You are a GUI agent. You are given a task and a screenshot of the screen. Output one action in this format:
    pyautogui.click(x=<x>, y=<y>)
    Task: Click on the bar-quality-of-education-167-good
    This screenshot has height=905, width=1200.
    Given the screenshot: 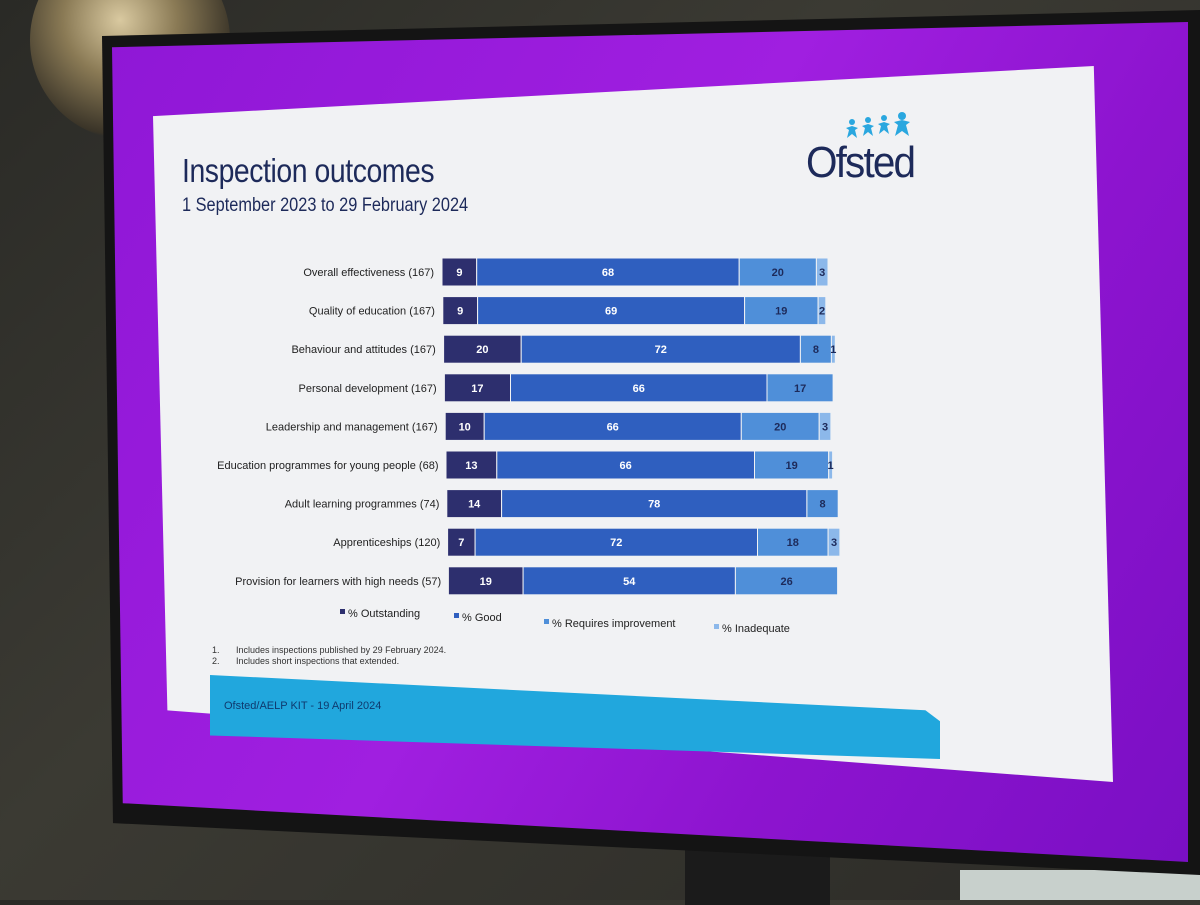 What is the action you would take?
    pyautogui.click(x=611, y=311)
    